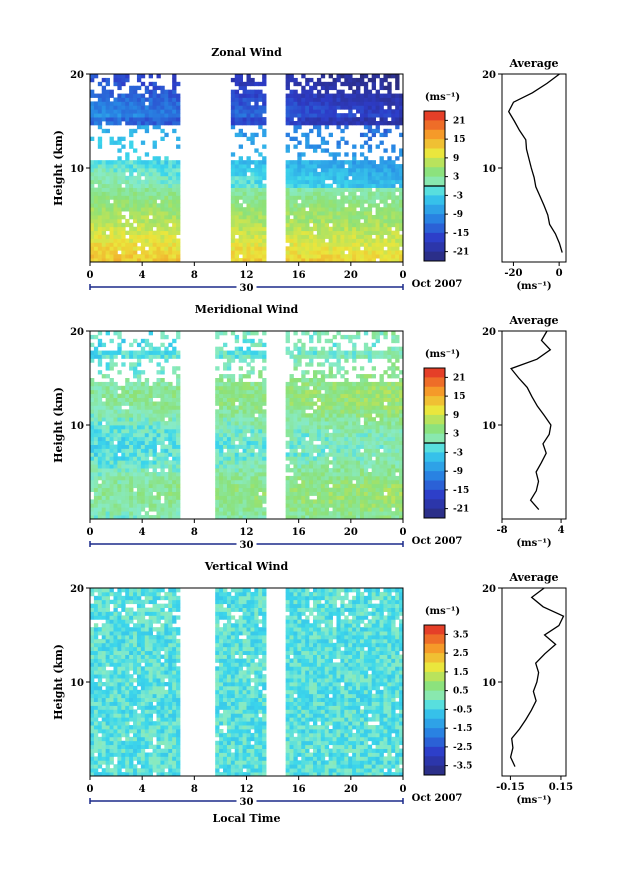 This screenshot has height=873, width=622. What do you see at coordinates (462, 767) in the screenshot?
I see `colorbar-label: -3.5` at bounding box center [462, 767].